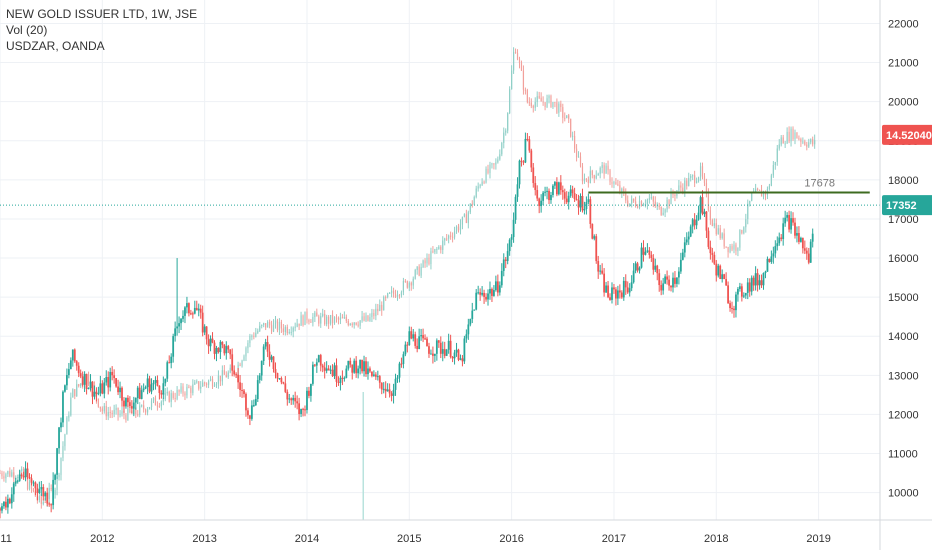 The height and width of the screenshot is (555, 932). Describe the element at coordinates (818, 539) in the screenshot. I see `x-tick-label: 2019` at that location.